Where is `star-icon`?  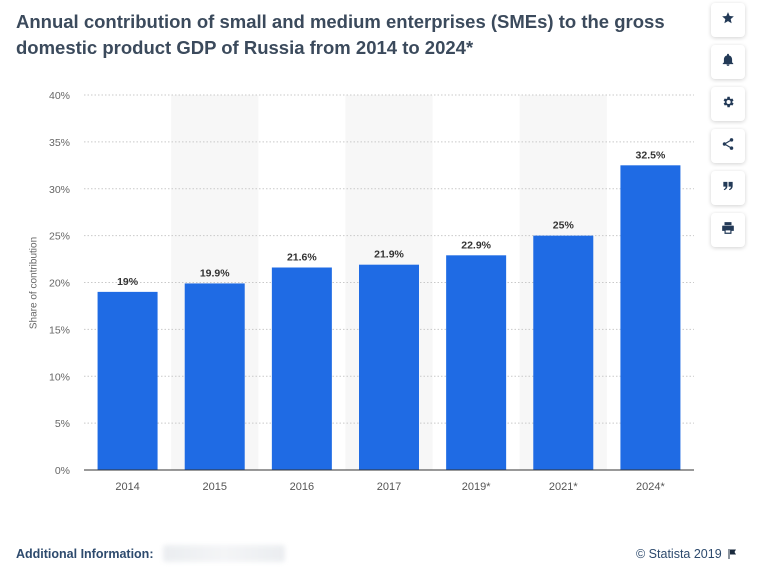
star-icon is located at coordinates (728, 20).